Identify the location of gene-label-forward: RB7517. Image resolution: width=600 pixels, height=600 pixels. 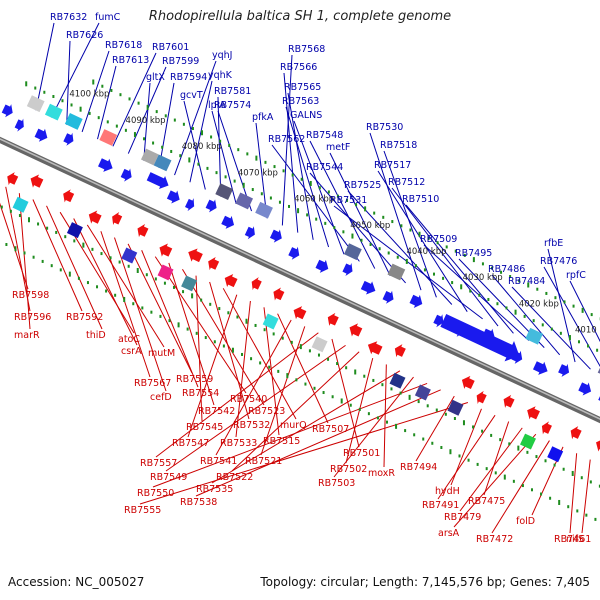
(392, 165).